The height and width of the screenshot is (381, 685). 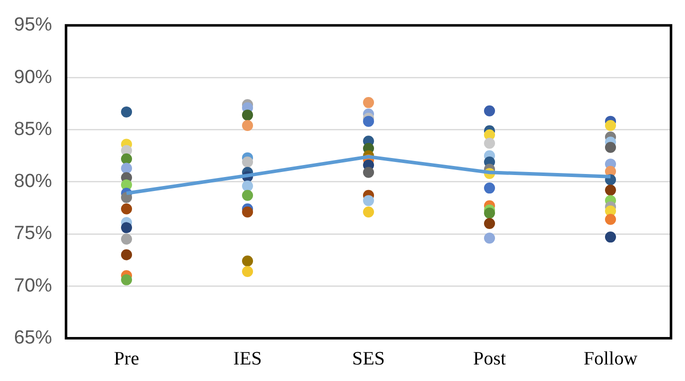 What do you see at coordinates (33, 129) in the screenshot?
I see `y-tick-label: 85%` at bounding box center [33, 129].